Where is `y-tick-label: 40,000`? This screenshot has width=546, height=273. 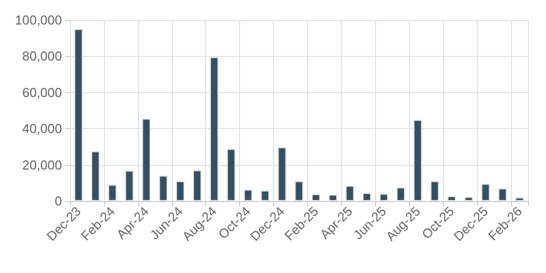 y-tick-label: 40,000 is located at coordinates (42, 128).